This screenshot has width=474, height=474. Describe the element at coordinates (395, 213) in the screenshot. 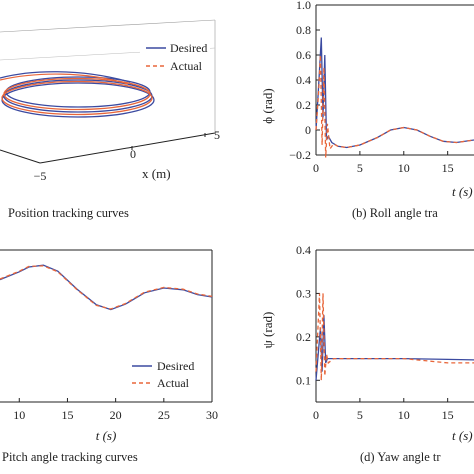

I see `panel-b-caption: (b) Roll angle tra` at that location.